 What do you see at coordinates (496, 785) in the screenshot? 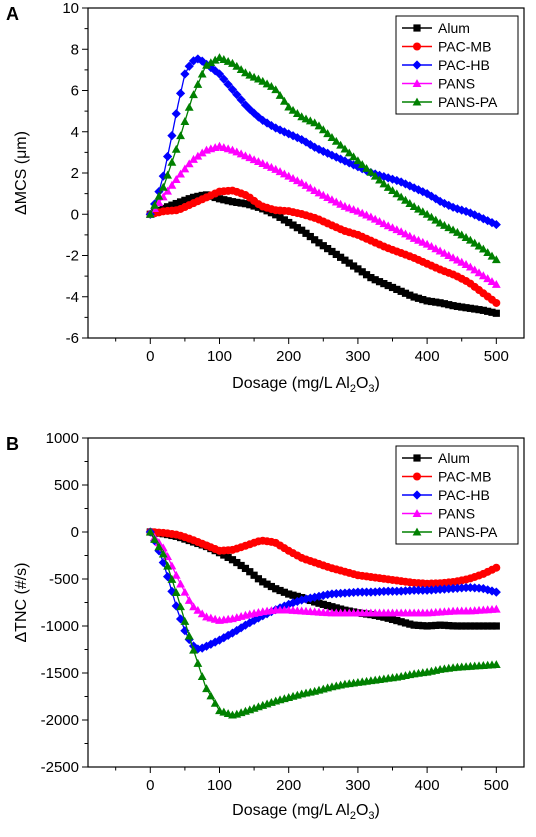
I see `x-tick-label: 500` at bounding box center [496, 785].